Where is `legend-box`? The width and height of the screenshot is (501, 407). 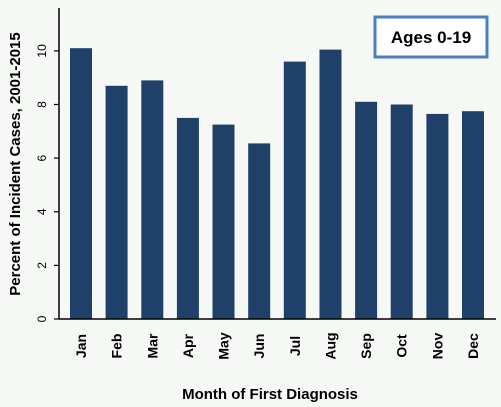 legend-box is located at coordinates (431, 37).